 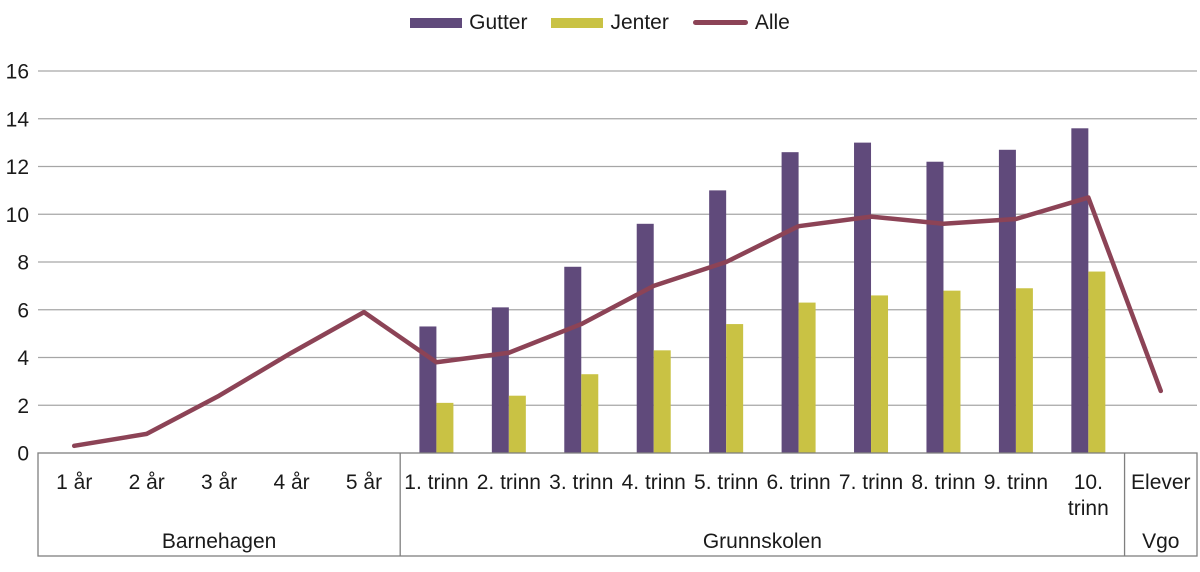 I want to click on bar-jenter-8-trinn, so click(x=952, y=371).